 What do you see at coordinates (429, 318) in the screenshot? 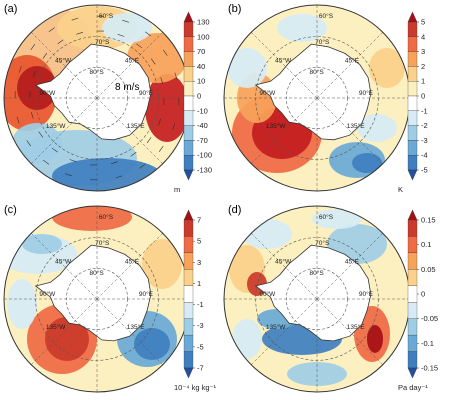
I see `colorbar-tick-label: -0.05` at bounding box center [429, 318].